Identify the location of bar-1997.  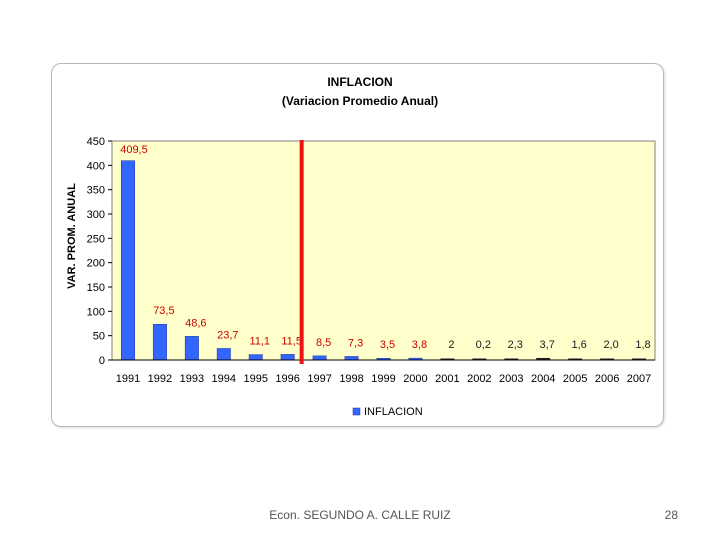
(319, 358).